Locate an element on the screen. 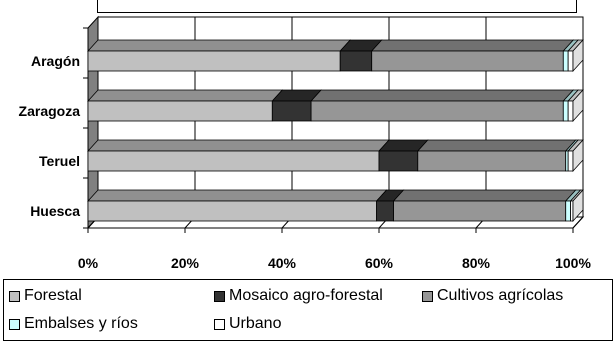 The width and height of the screenshot is (616, 343). legend-label: Mosaico agro-forestal is located at coordinates (306, 295).